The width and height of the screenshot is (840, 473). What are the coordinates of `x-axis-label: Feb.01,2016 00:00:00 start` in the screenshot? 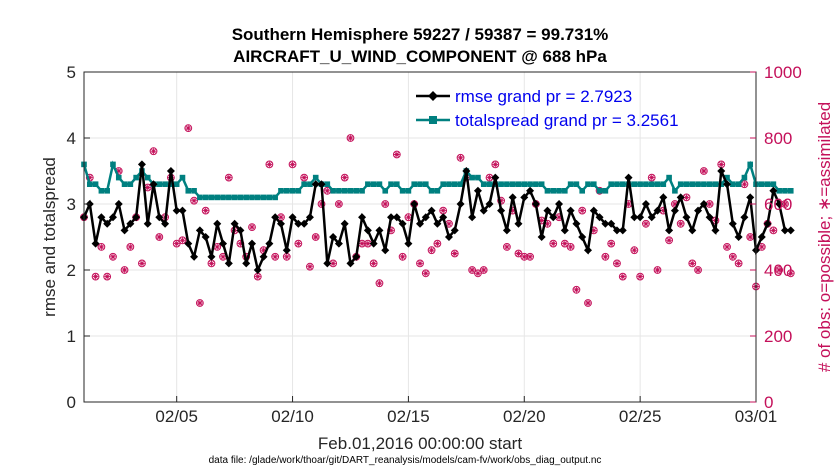 It's located at (420, 443).